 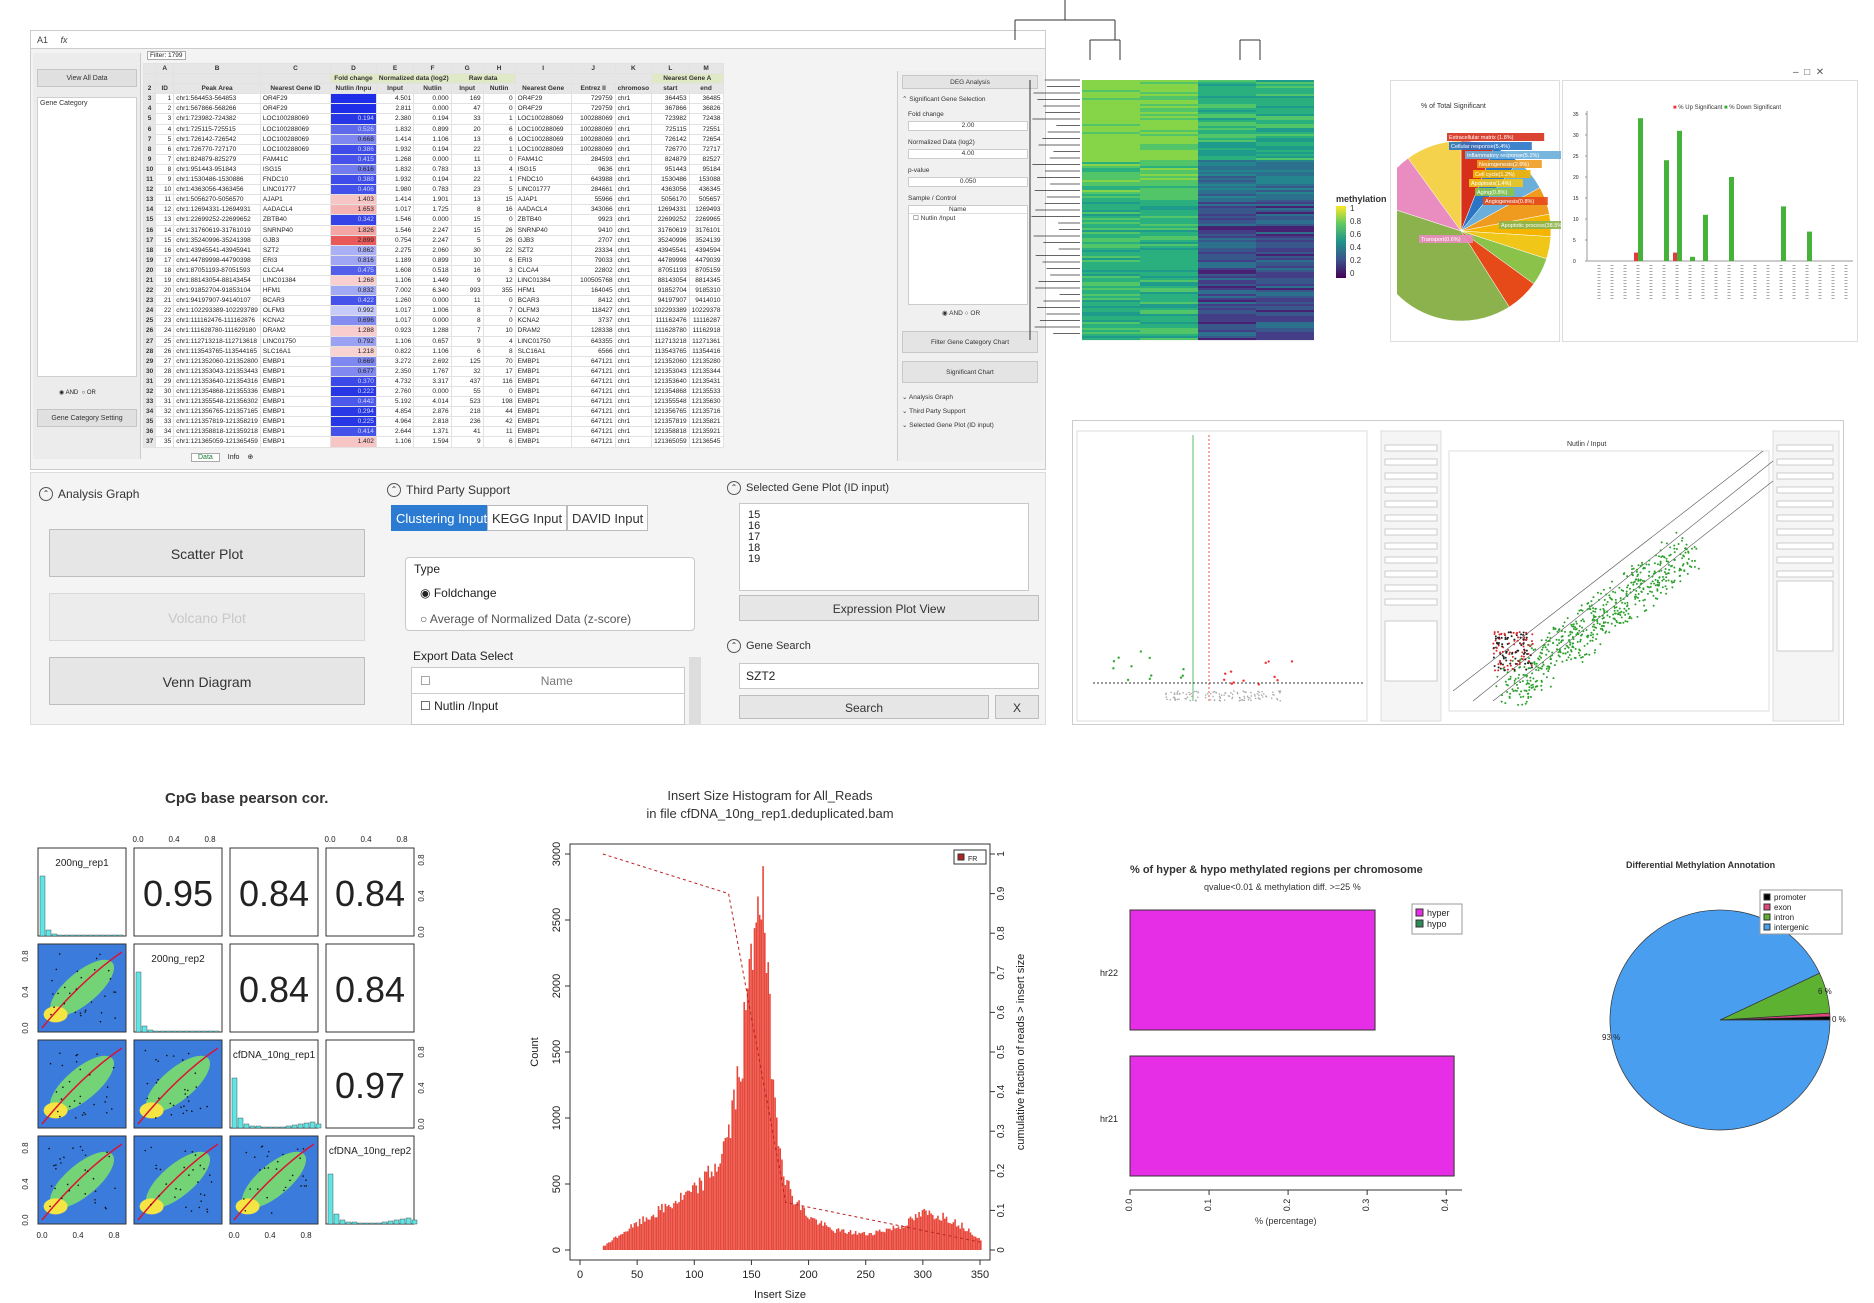 I want to click on table-cell: 0.992, so click(x=353, y=311).